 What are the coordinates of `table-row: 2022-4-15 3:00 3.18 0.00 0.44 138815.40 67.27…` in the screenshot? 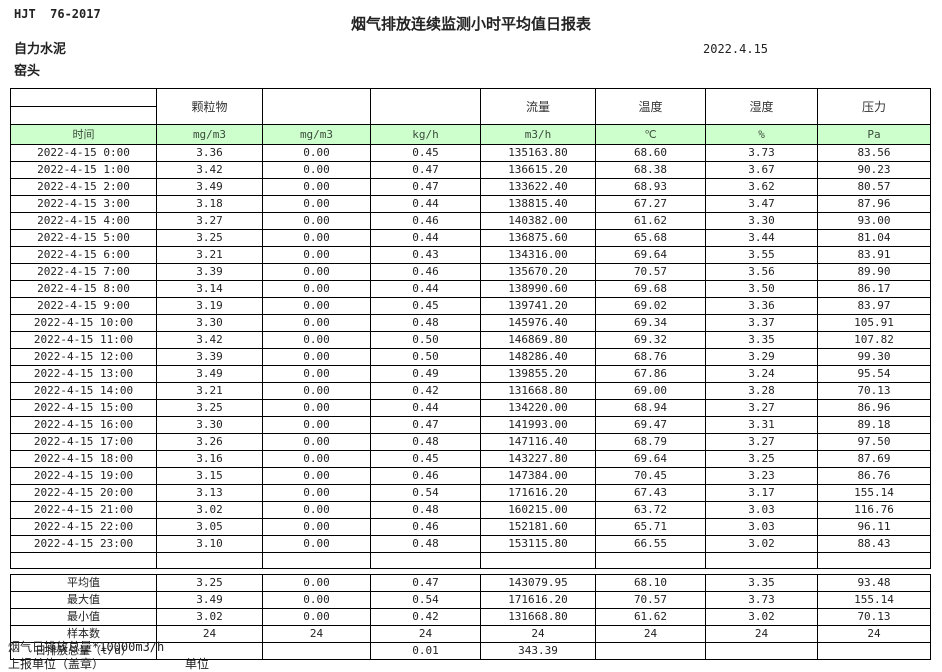 It's located at (470, 204).